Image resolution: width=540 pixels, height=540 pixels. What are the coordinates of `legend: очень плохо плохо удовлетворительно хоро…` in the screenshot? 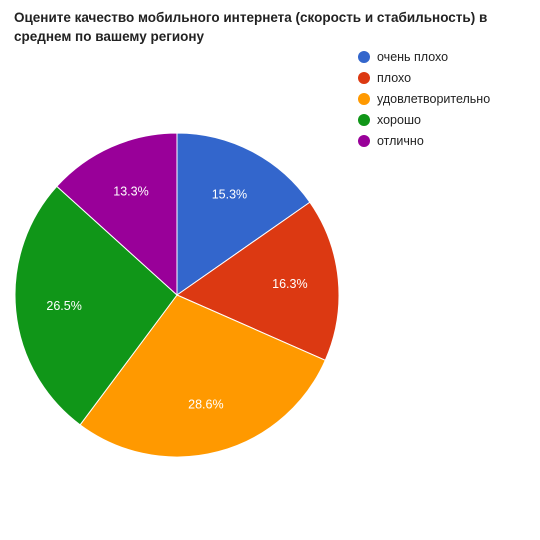 It's located at (424, 98).